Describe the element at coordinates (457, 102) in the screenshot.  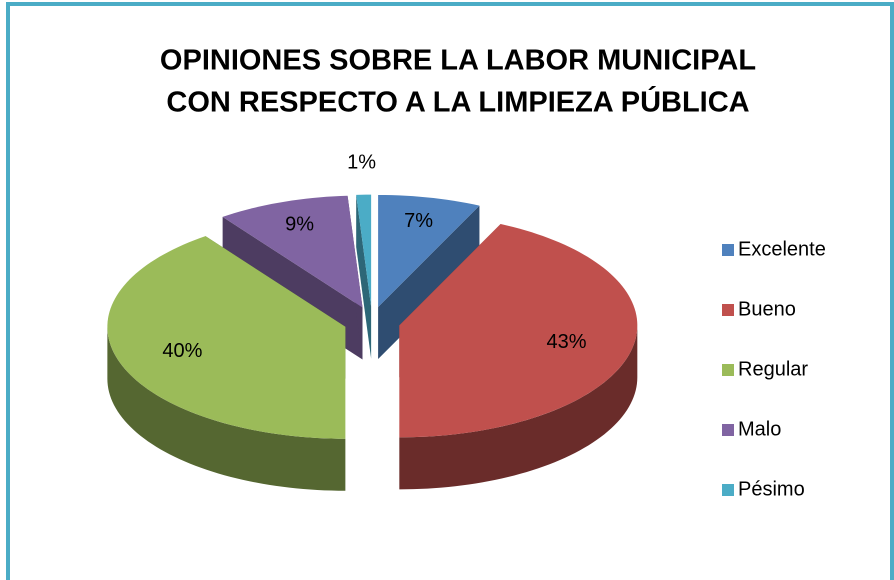
I see `chart-title: CON RESPECTO A LA LIMPIEZA PÚBLICA` at that location.